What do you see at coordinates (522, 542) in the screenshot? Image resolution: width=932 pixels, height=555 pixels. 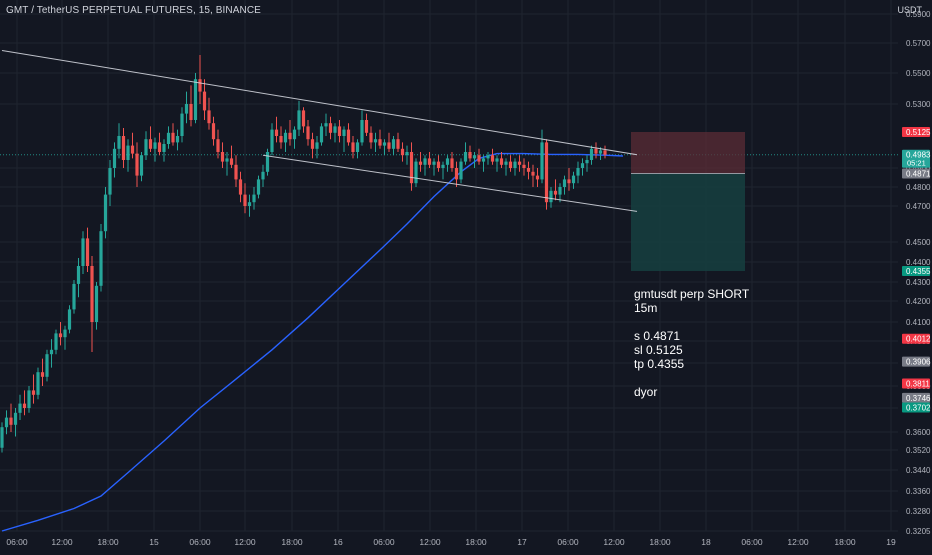 I see `x-tick-label: 17` at bounding box center [522, 542].